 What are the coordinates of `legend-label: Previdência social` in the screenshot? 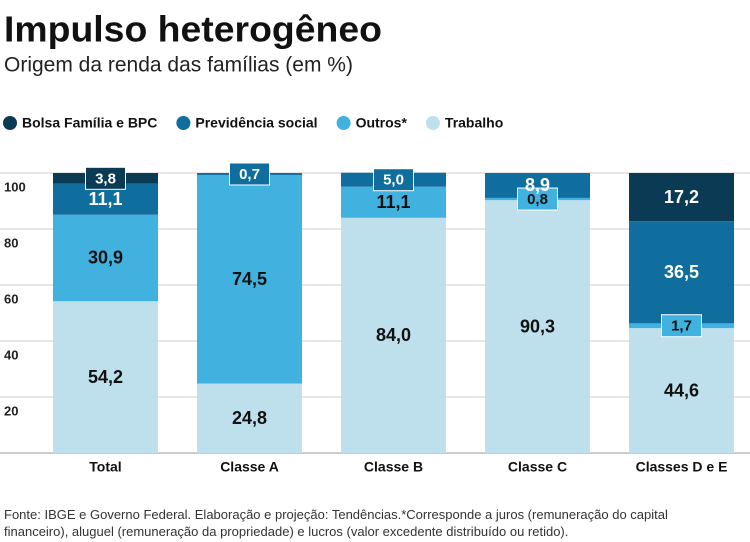 It's located at (256, 123).